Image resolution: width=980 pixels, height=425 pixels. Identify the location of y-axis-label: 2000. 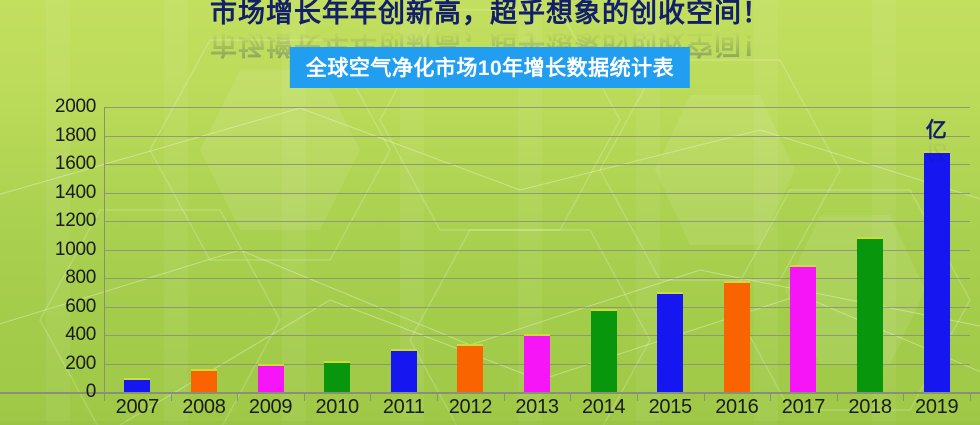
(75, 106).